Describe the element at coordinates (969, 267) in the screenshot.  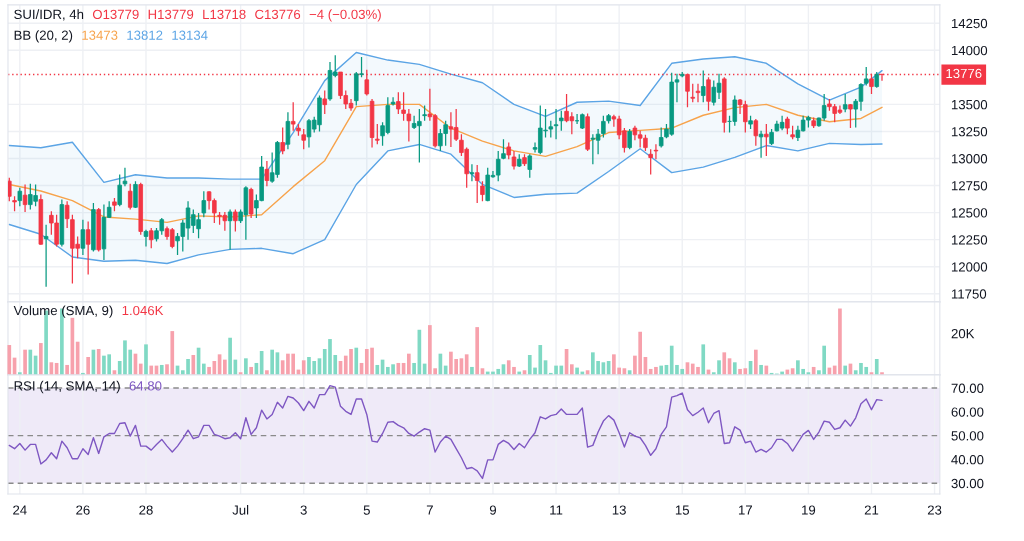
I see `y-tick-label: 12000` at that location.